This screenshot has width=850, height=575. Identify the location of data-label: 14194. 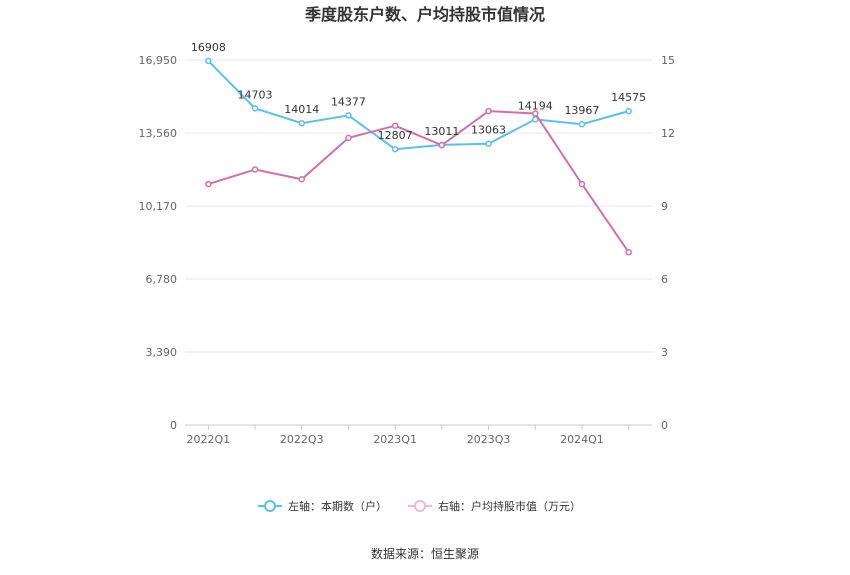
(535, 105).